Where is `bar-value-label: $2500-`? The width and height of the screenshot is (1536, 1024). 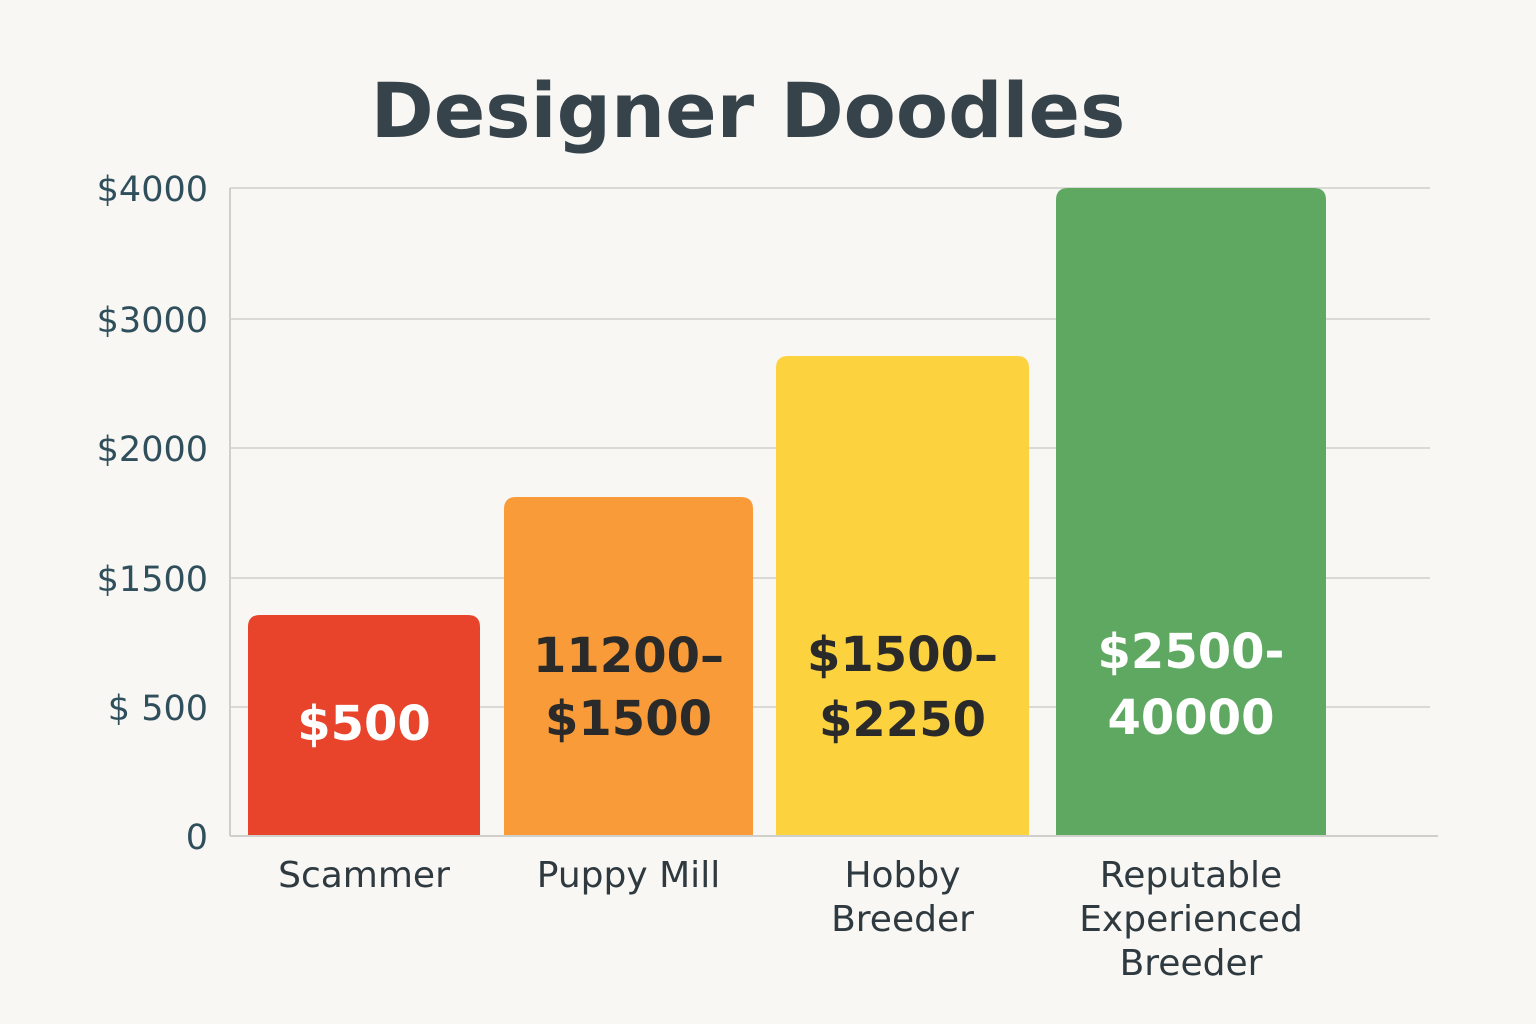
bar-value-label: $2500- is located at coordinates (1191, 652).